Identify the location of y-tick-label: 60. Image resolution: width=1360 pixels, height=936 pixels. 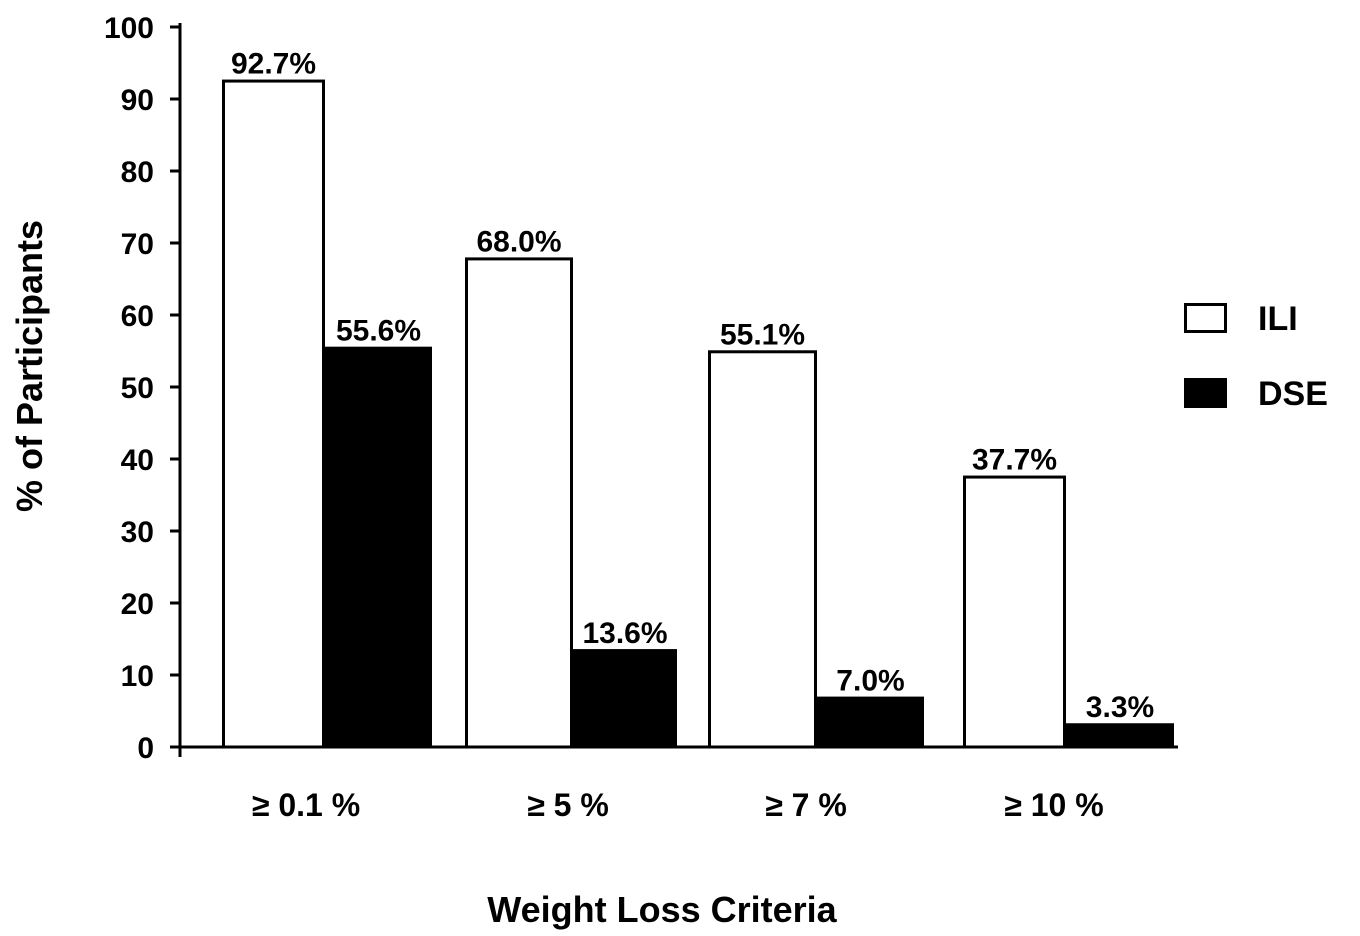
(137, 316).